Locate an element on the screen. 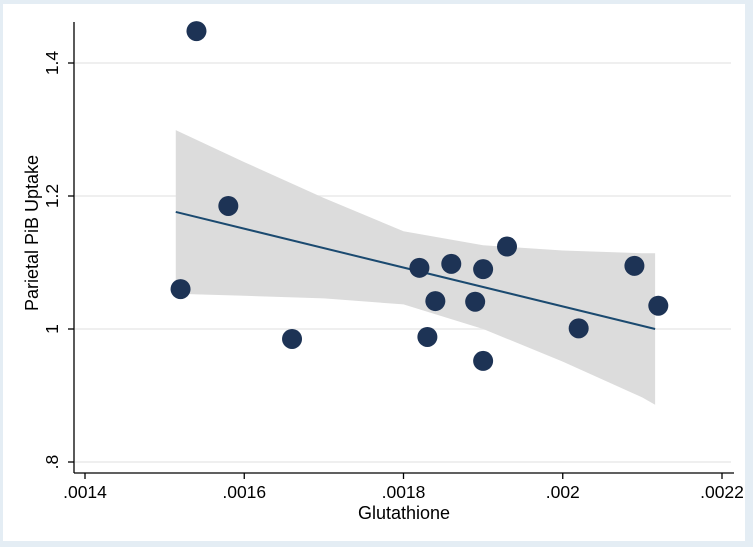 The height and width of the screenshot is (547, 753). y-tick-label: .8 is located at coordinates (52, 462).